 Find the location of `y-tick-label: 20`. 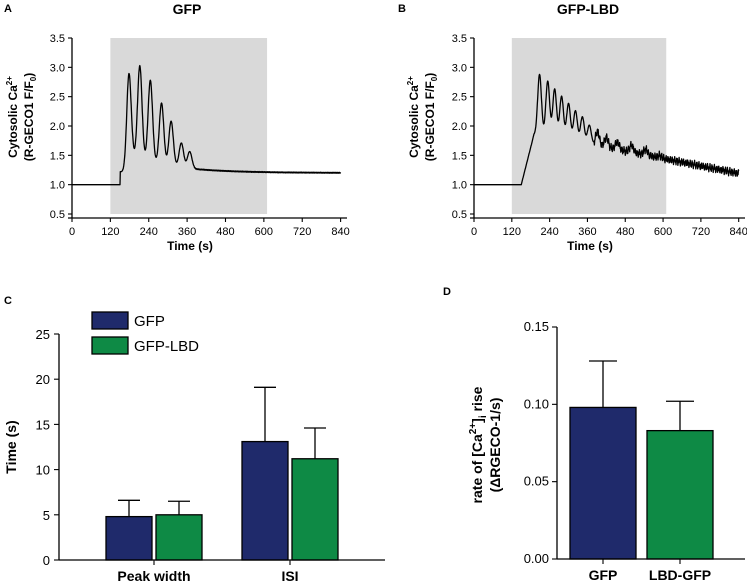

y-tick-label: 20 is located at coordinates (43, 379).